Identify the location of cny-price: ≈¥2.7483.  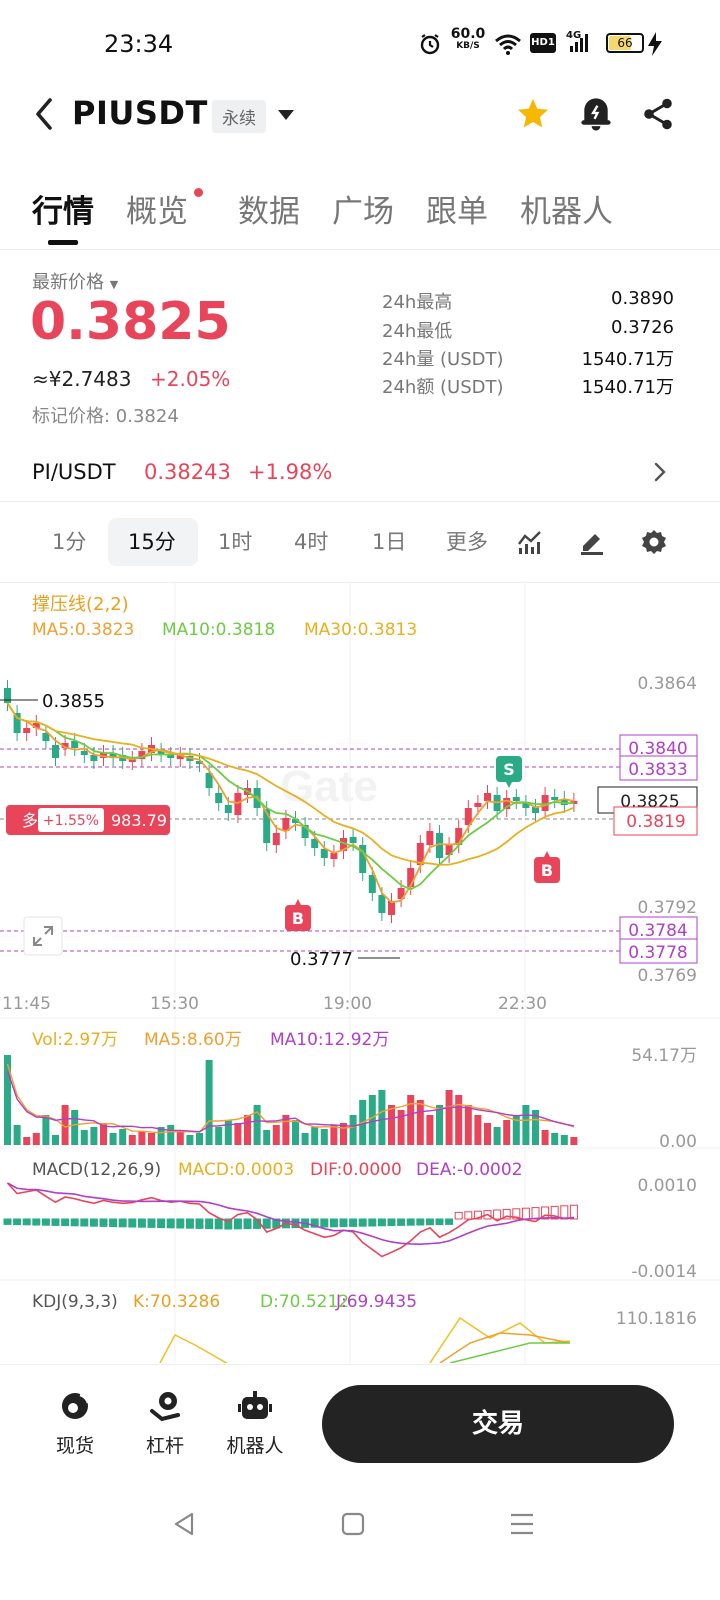
(82, 379).